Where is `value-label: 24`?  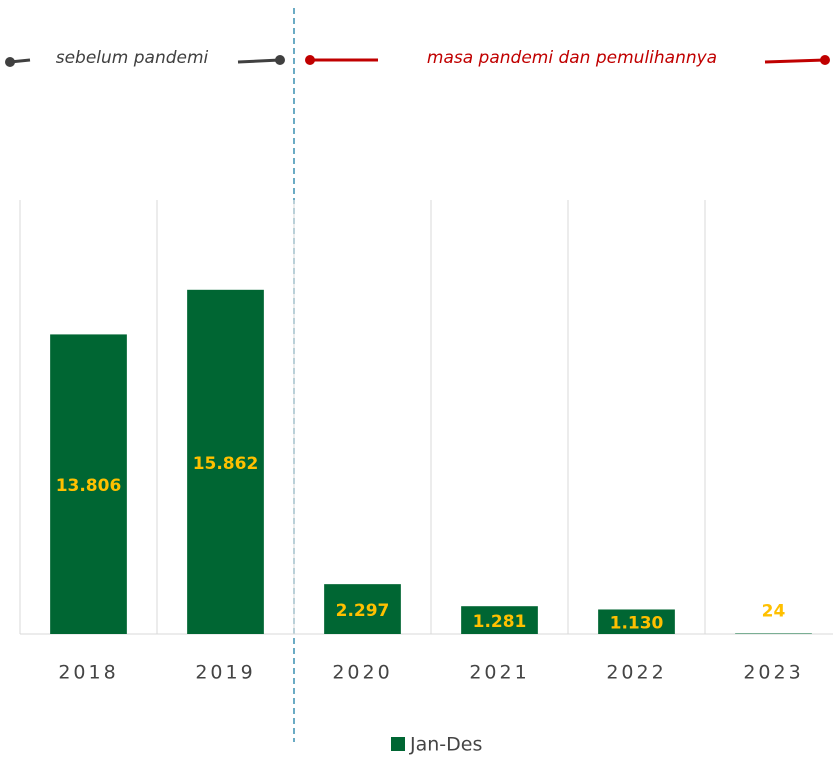
value-label: 24 is located at coordinates (774, 611).